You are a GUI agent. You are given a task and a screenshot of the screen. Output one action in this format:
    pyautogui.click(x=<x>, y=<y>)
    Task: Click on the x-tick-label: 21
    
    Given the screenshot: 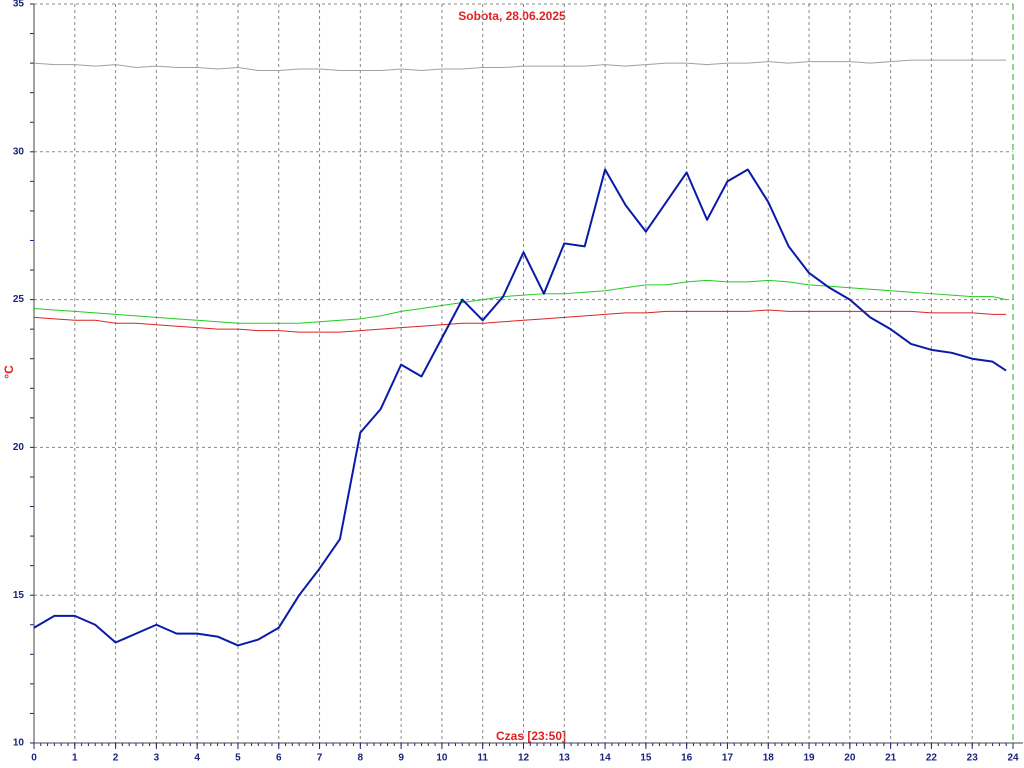 What is the action you would take?
    pyautogui.click(x=891, y=758)
    